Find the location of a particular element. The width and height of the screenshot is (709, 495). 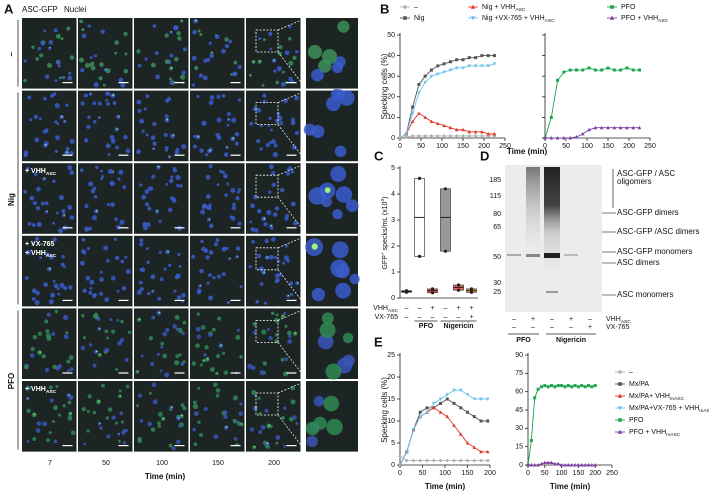

group-label: Nig is located at coordinates (11, 199).